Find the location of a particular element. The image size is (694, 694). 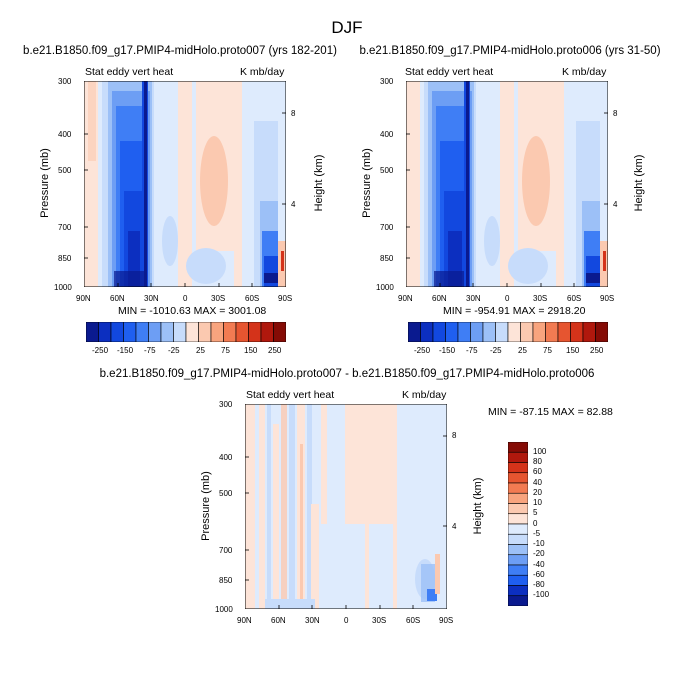

panel1-colorbar-label: 250 is located at coordinates (275, 350).